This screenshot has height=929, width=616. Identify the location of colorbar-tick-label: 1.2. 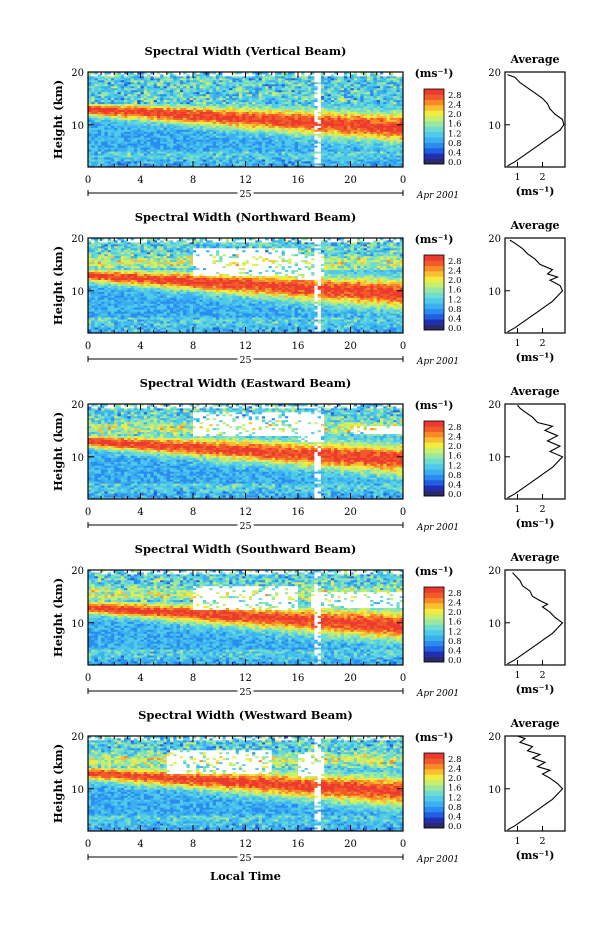
(455, 134).